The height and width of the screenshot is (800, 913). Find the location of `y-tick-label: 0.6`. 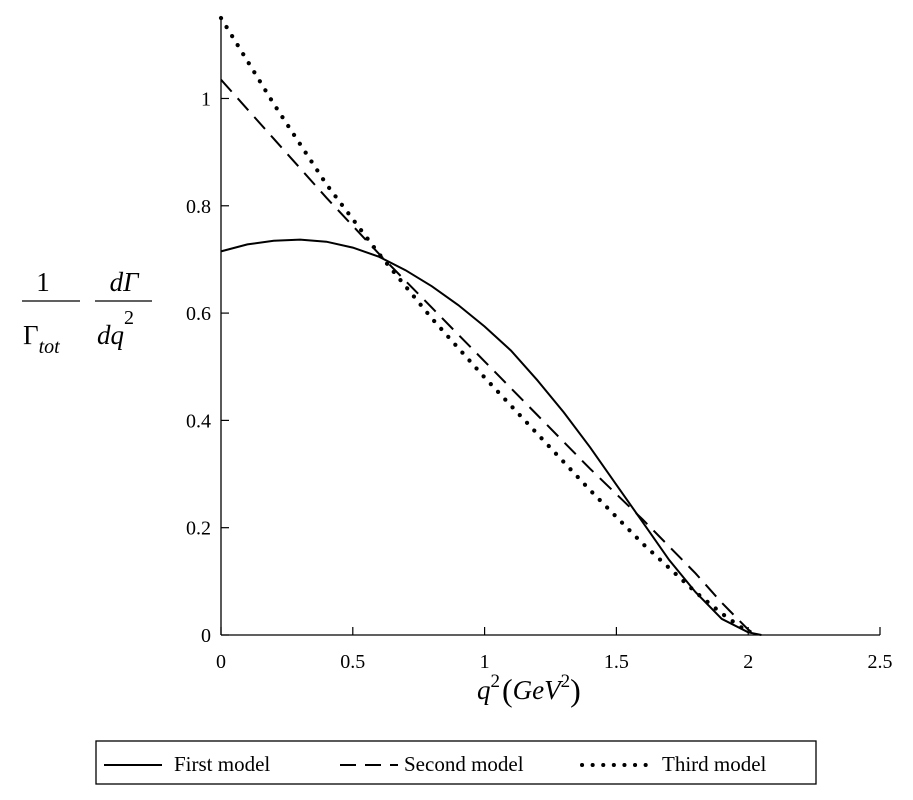

y-tick-label: 0.6 is located at coordinates (198, 314).